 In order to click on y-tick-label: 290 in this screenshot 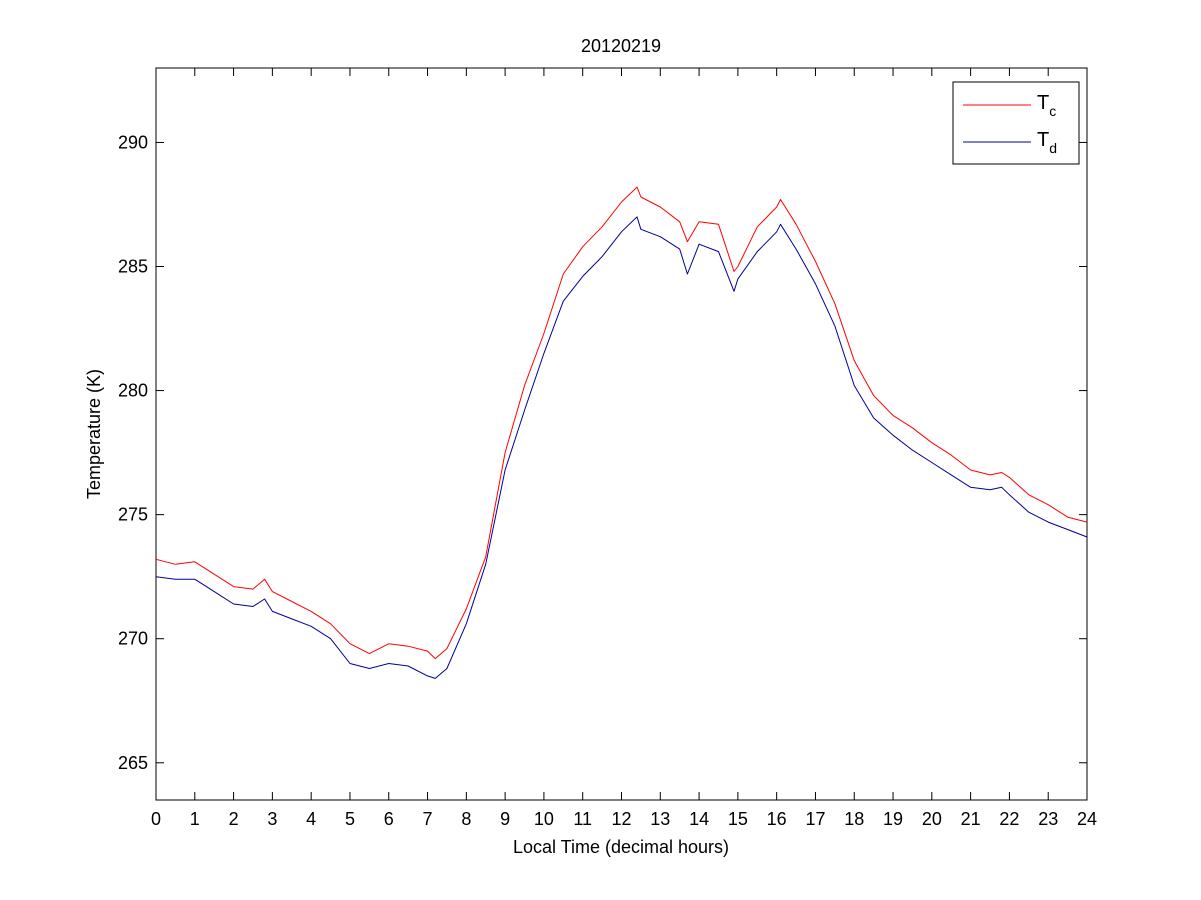, I will do `click(133, 142)`.